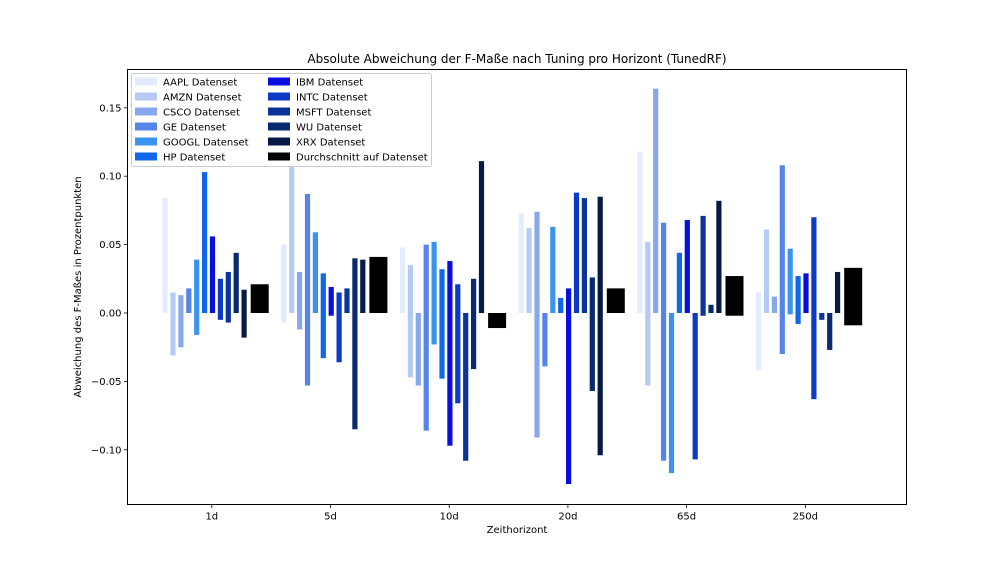 Image resolution: width=1008 pixels, height=576 pixels. What do you see at coordinates (774, 304) in the screenshot?
I see `bar-csco-datenset-250d` at bounding box center [774, 304].